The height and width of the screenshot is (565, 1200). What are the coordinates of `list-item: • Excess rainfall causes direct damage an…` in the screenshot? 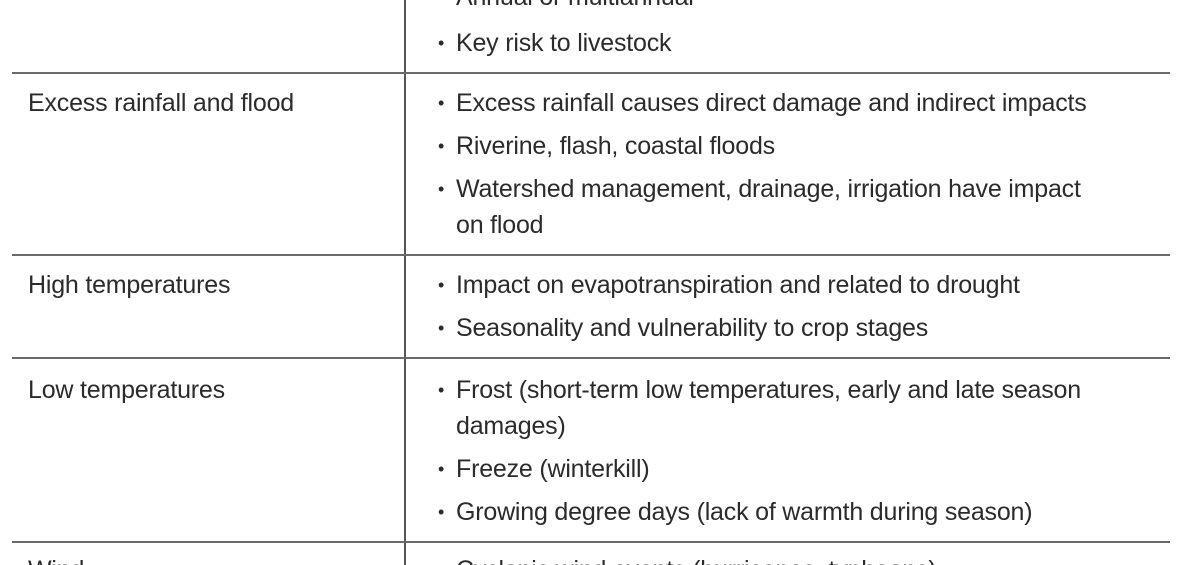 It's located at (762, 104).